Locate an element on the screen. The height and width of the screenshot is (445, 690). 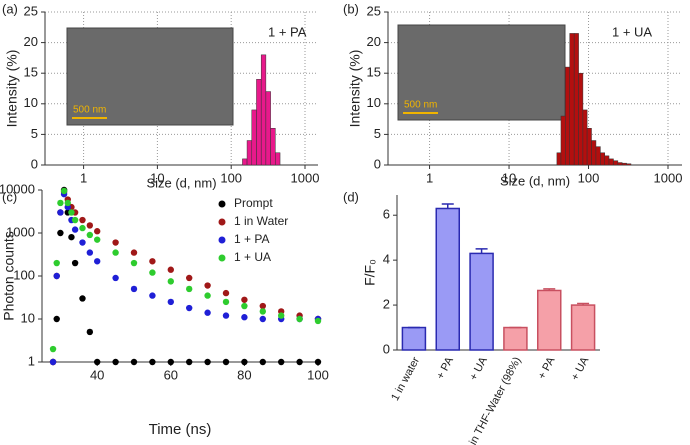
y-tick-label: 100 is located at coordinates (24, 274).